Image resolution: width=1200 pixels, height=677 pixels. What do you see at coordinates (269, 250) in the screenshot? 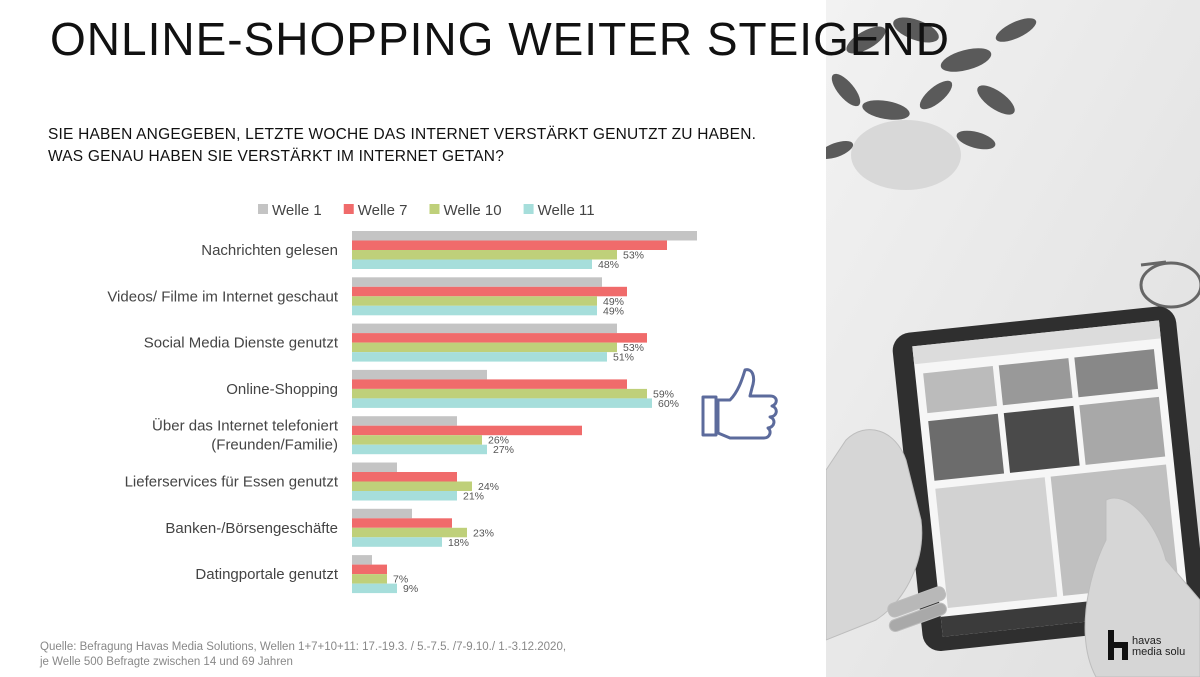
I see `category-label: Nachrichten gelesen` at bounding box center [269, 250].